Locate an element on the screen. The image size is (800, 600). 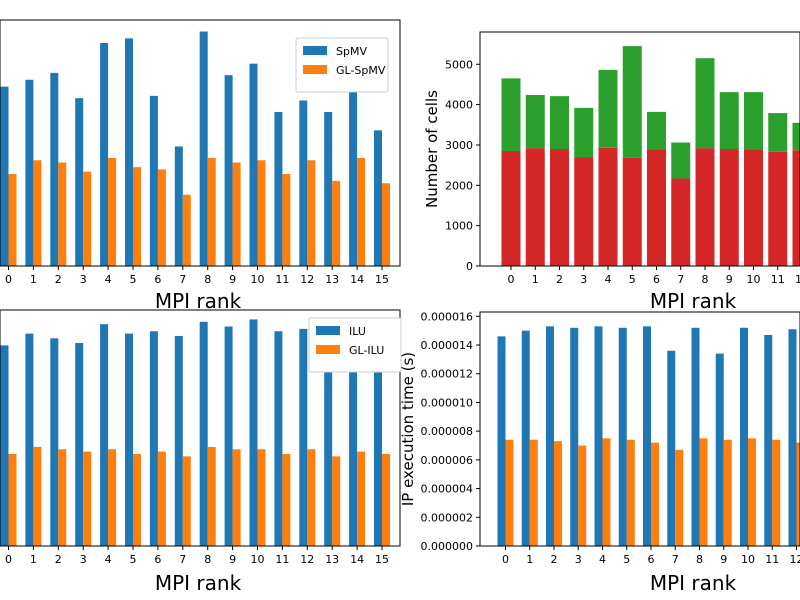
x-tick-label-br-1: 1 is located at coordinates (529, 559).